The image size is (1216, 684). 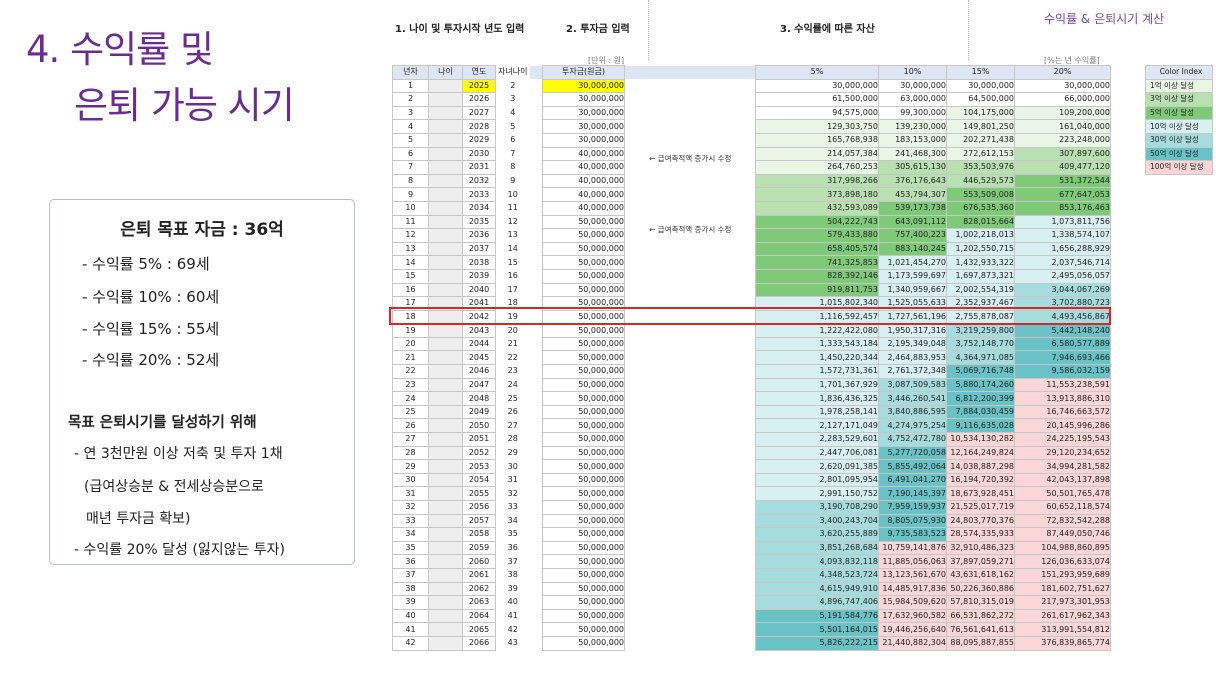 I want to click on cell-child-age: 17, so click(x=512, y=289).